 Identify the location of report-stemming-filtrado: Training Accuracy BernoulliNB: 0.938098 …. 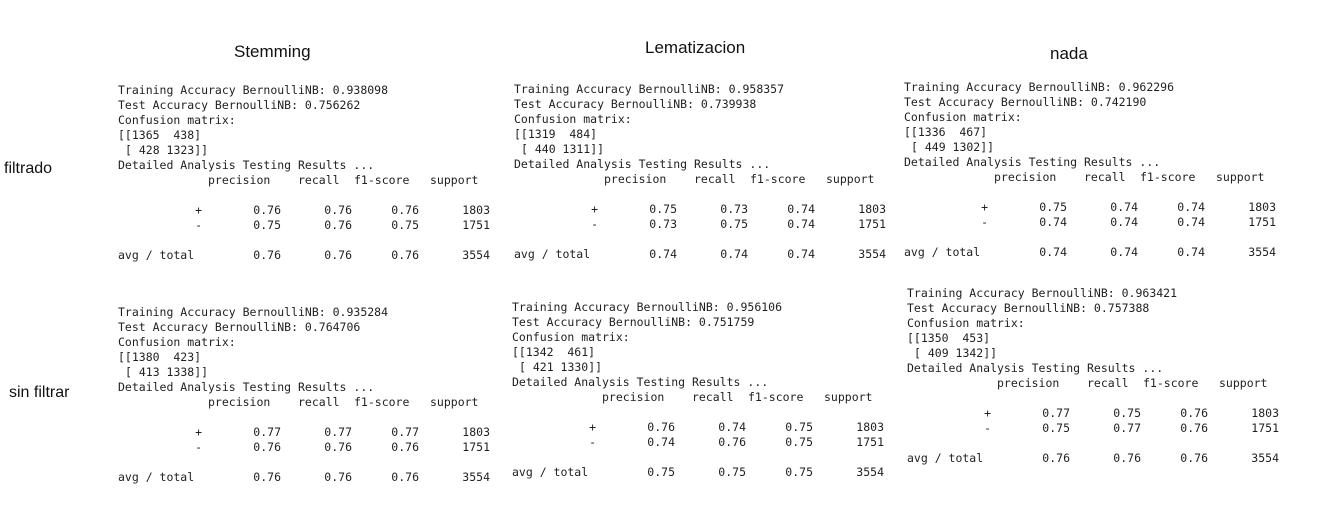
(304, 173).